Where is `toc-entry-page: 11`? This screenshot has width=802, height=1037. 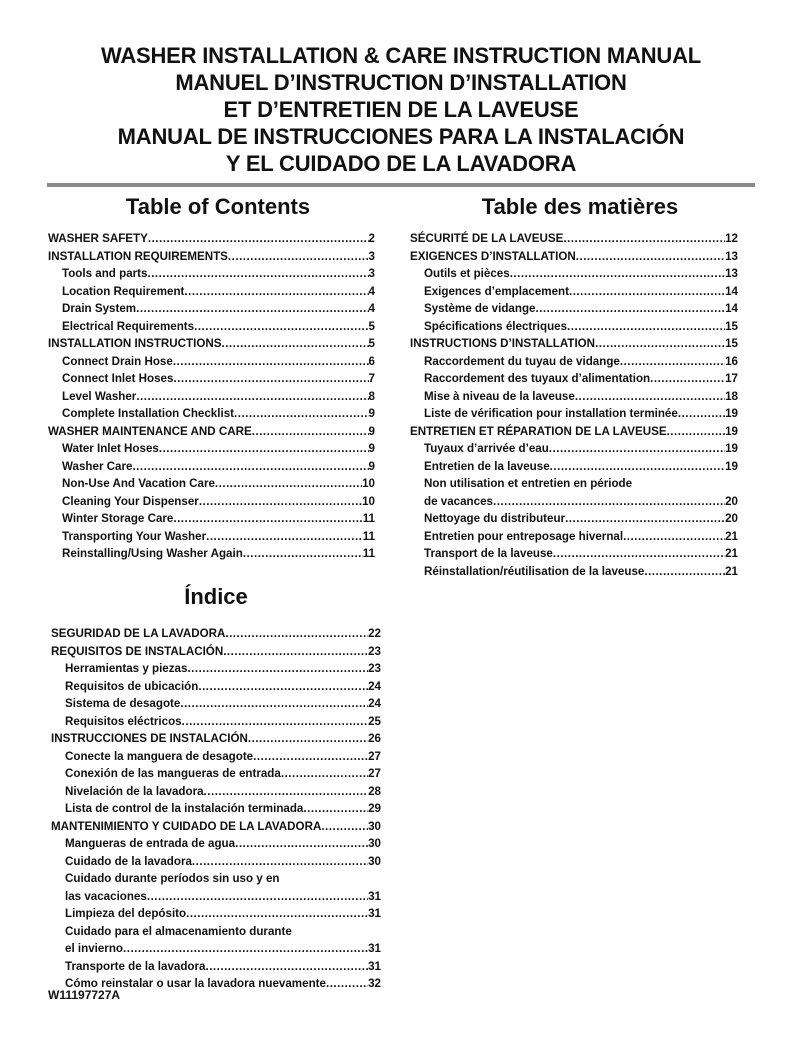
toc-entry-page: 11 is located at coordinates (368, 536).